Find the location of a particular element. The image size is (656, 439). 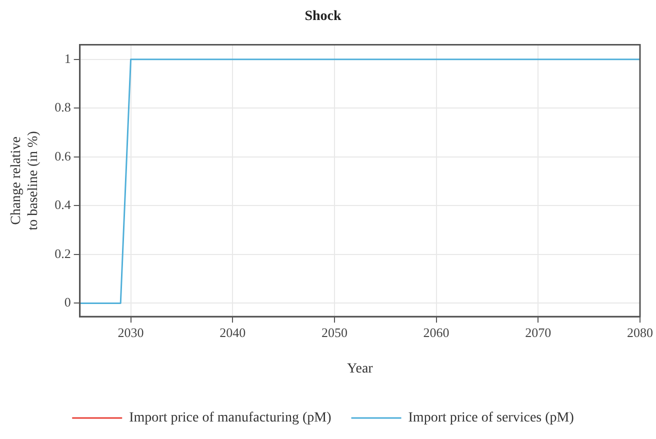

x-tick-label: 2060 is located at coordinates (436, 332).